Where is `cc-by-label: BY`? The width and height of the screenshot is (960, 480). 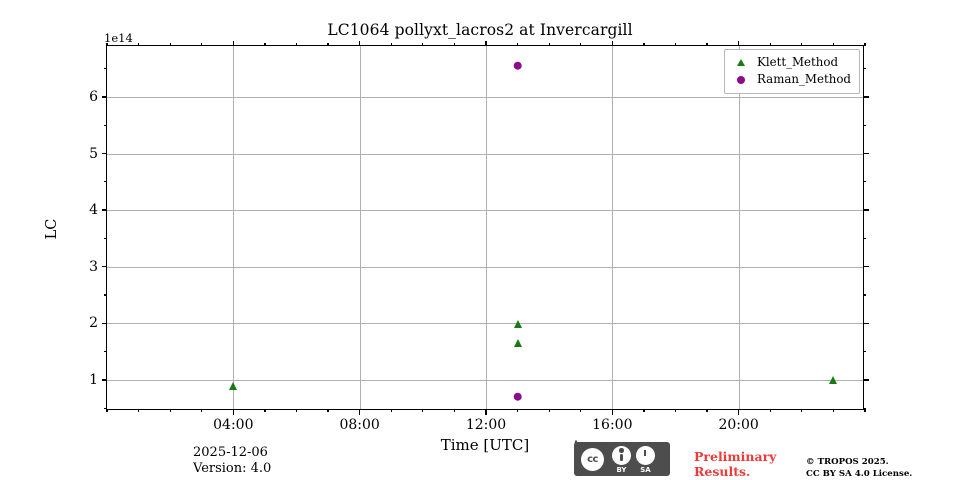 cc-by-label: BY is located at coordinates (621, 470).